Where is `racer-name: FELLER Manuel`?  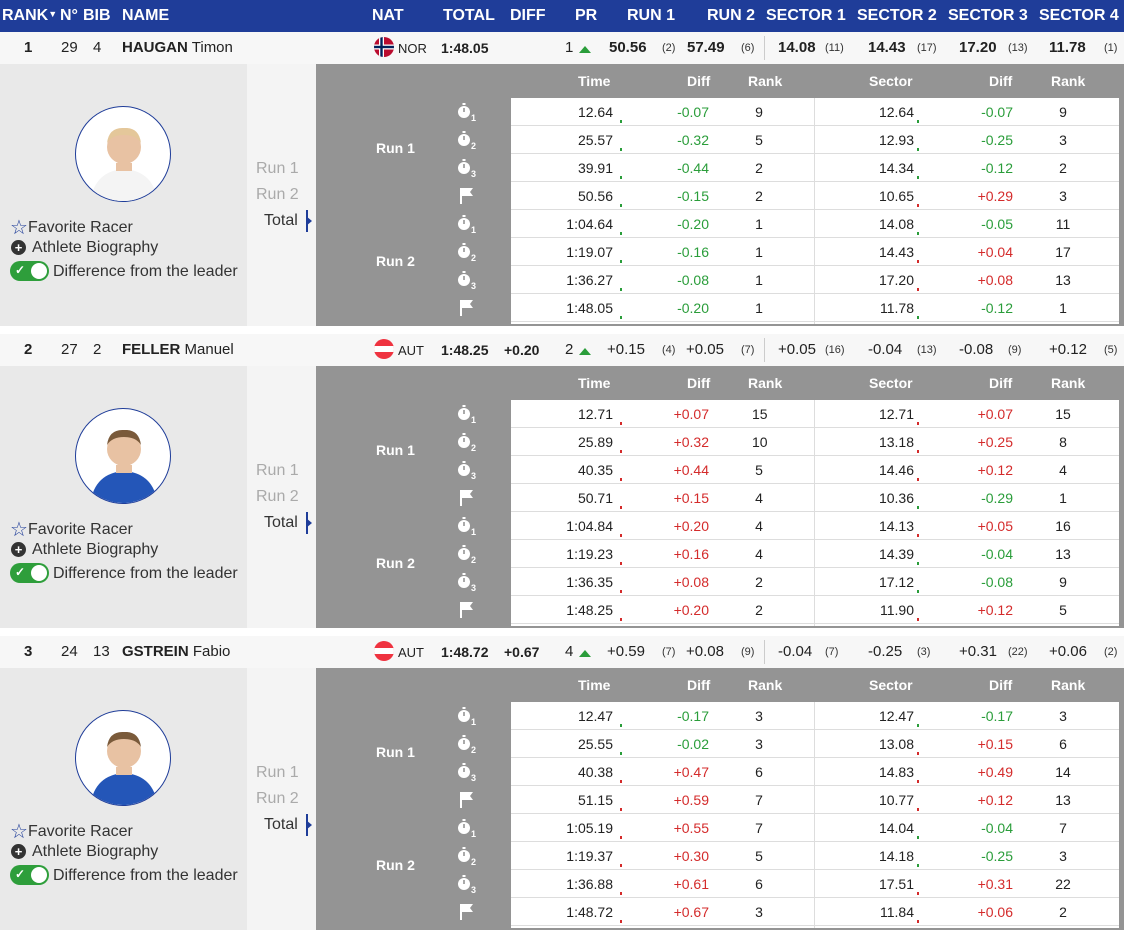
racer-name: FELLER Manuel is located at coordinates (178, 349).